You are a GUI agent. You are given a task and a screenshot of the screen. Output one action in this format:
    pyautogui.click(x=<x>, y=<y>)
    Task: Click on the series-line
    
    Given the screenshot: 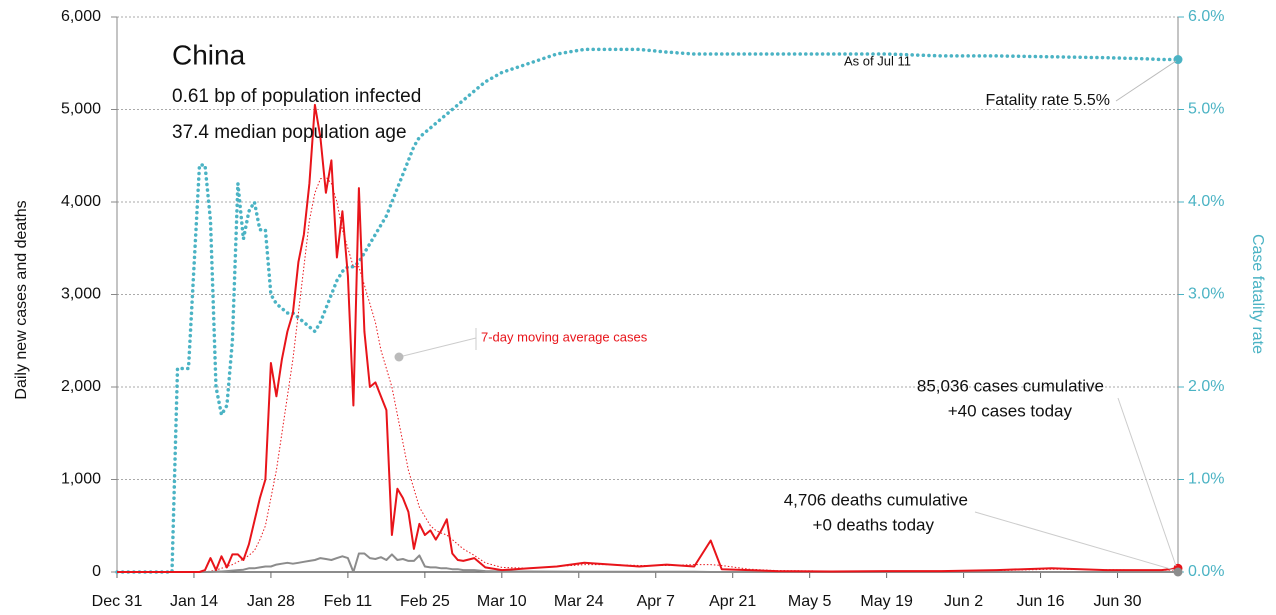 What is the action you would take?
    pyautogui.click(x=647, y=562)
    